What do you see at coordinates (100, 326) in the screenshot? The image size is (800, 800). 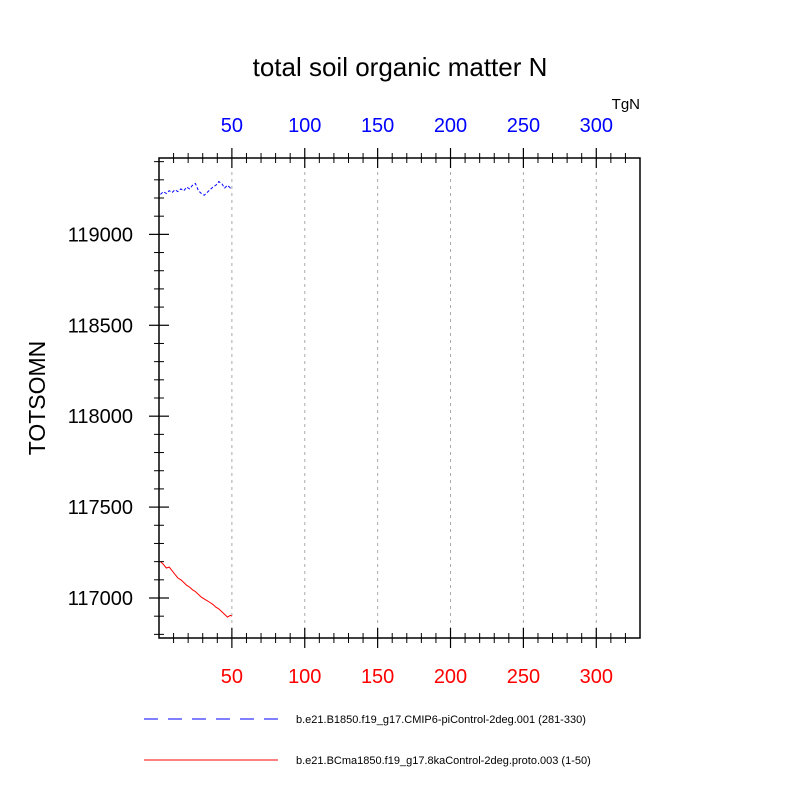 I see `y-tick-label: 118500` at bounding box center [100, 326].